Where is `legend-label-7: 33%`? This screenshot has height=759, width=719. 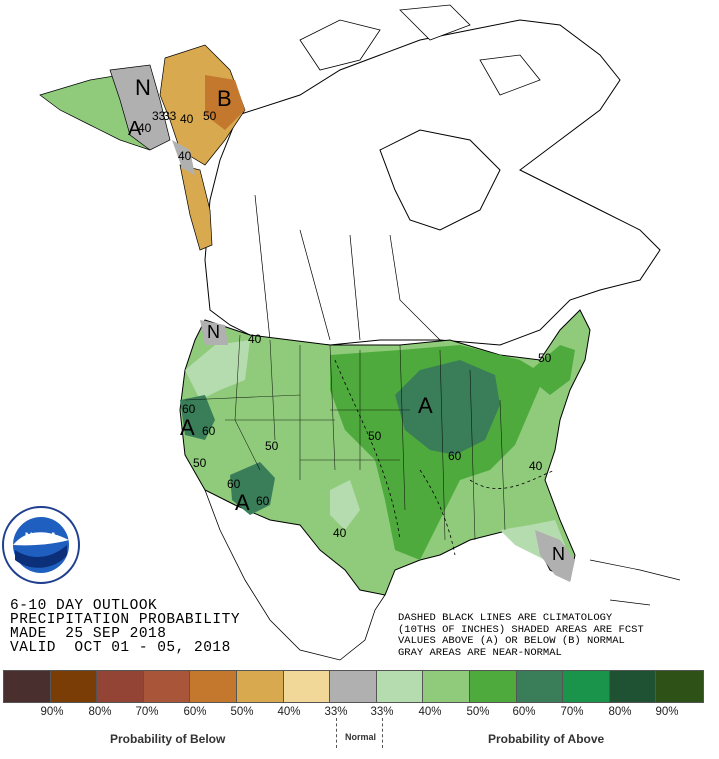 legend-label-7: 33% is located at coordinates (382, 712).